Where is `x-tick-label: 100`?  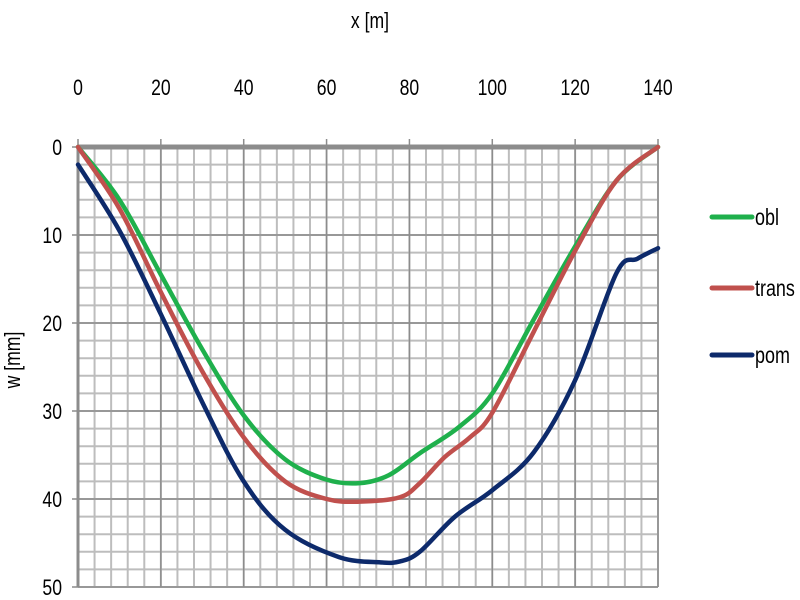 x-tick-label: 100 is located at coordinates (492, 88).